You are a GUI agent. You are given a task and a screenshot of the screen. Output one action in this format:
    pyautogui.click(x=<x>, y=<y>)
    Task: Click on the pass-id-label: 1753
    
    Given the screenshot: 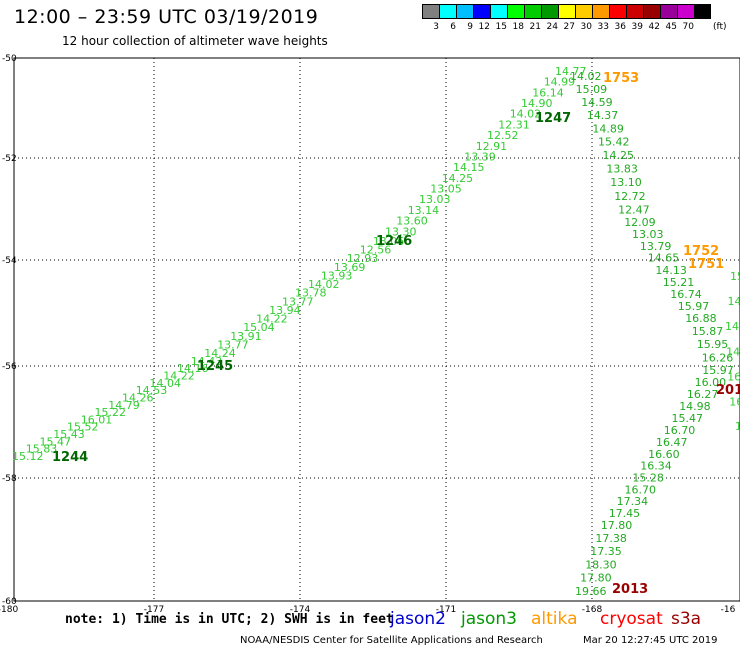 What is the action you would take?
    pyautogui.click(x=621, y=78)
    